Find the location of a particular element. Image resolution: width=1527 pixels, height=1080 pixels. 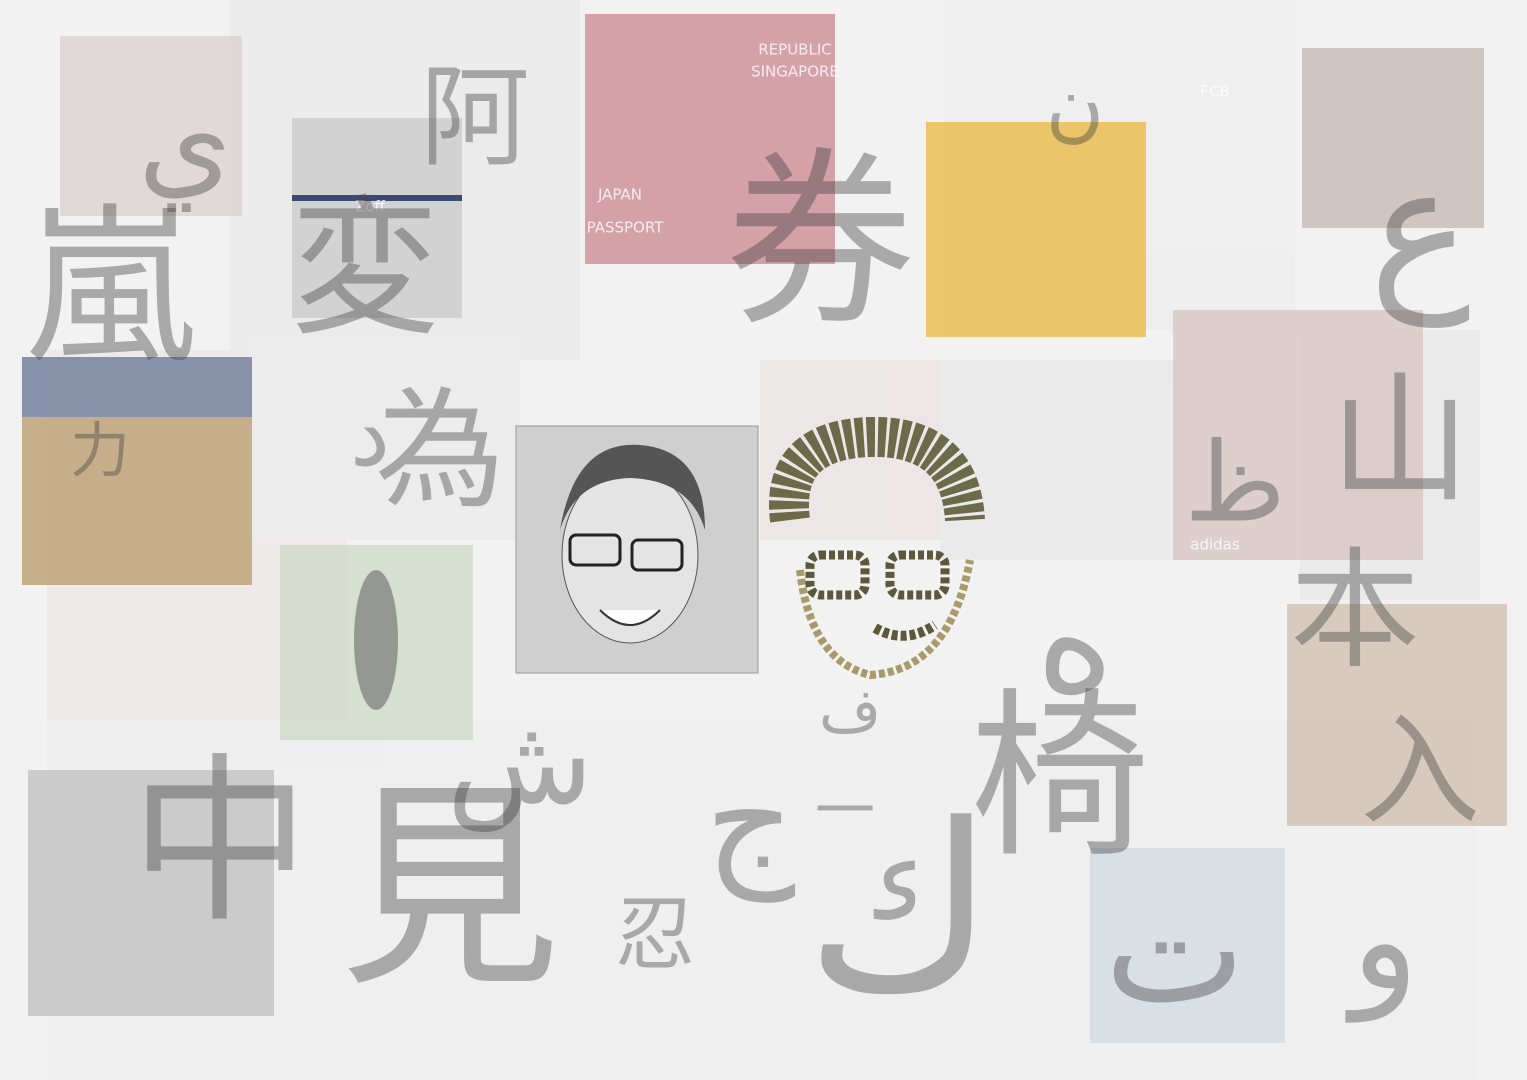

glyph: 忍 is located at coordinates (655, 934).